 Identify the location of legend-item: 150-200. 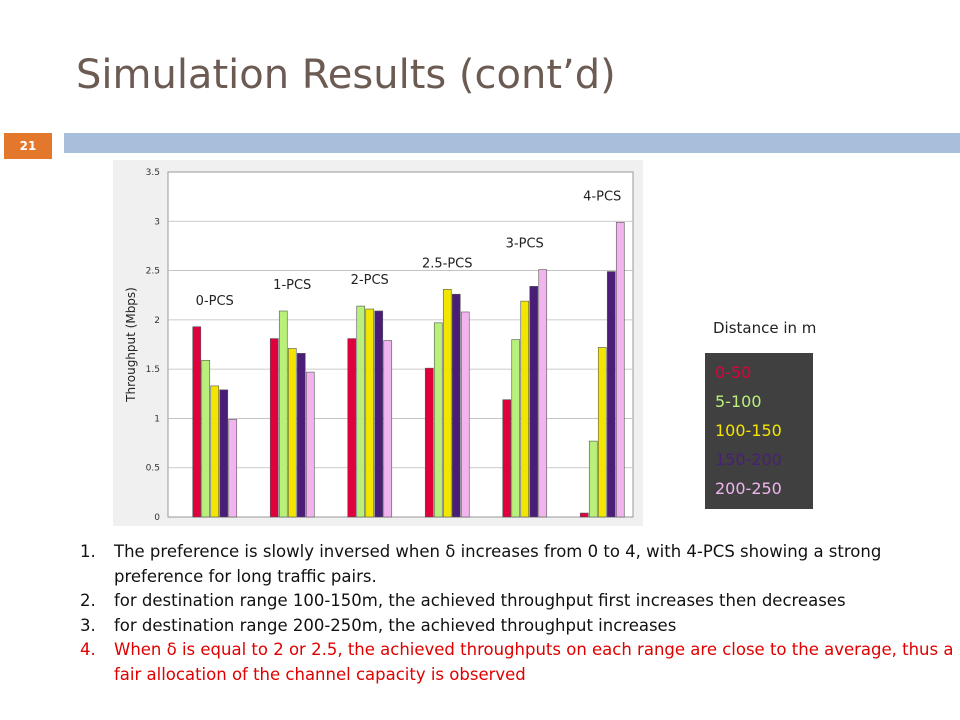
(748, 459).